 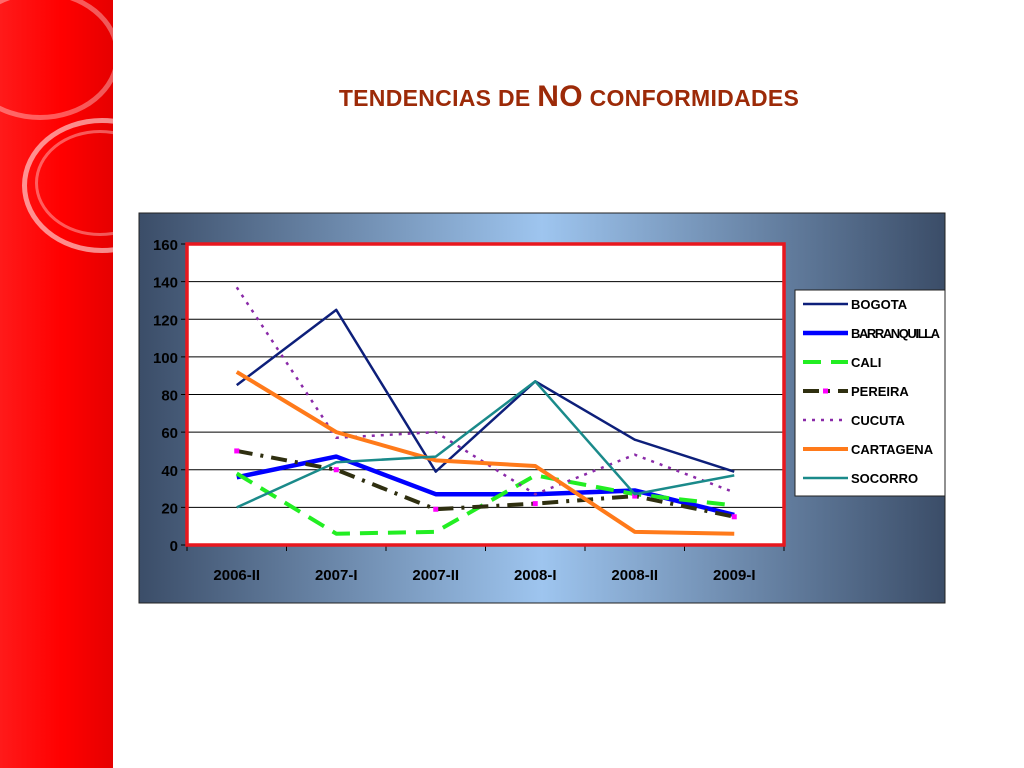 I want to click on legend-label: CALI, so click(x=866, y=362).